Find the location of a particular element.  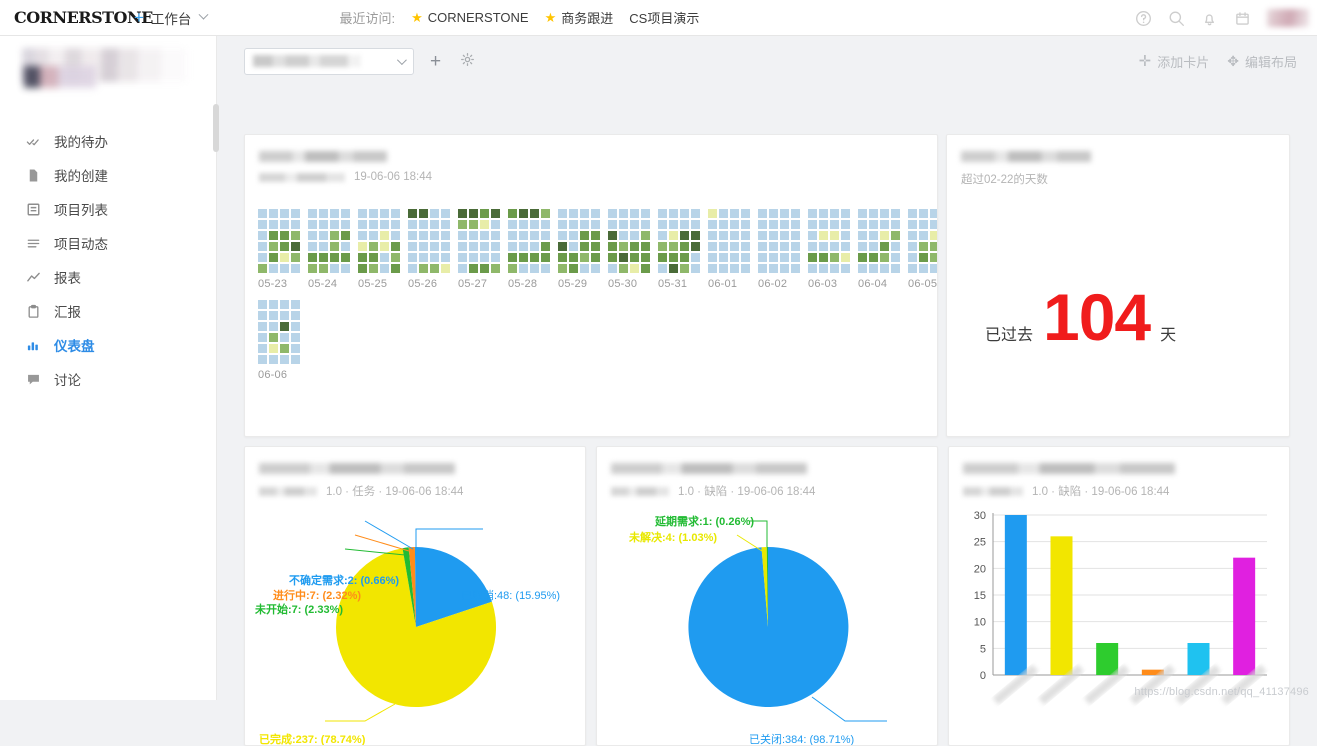

avatar is located at coordinates (1288, 18).